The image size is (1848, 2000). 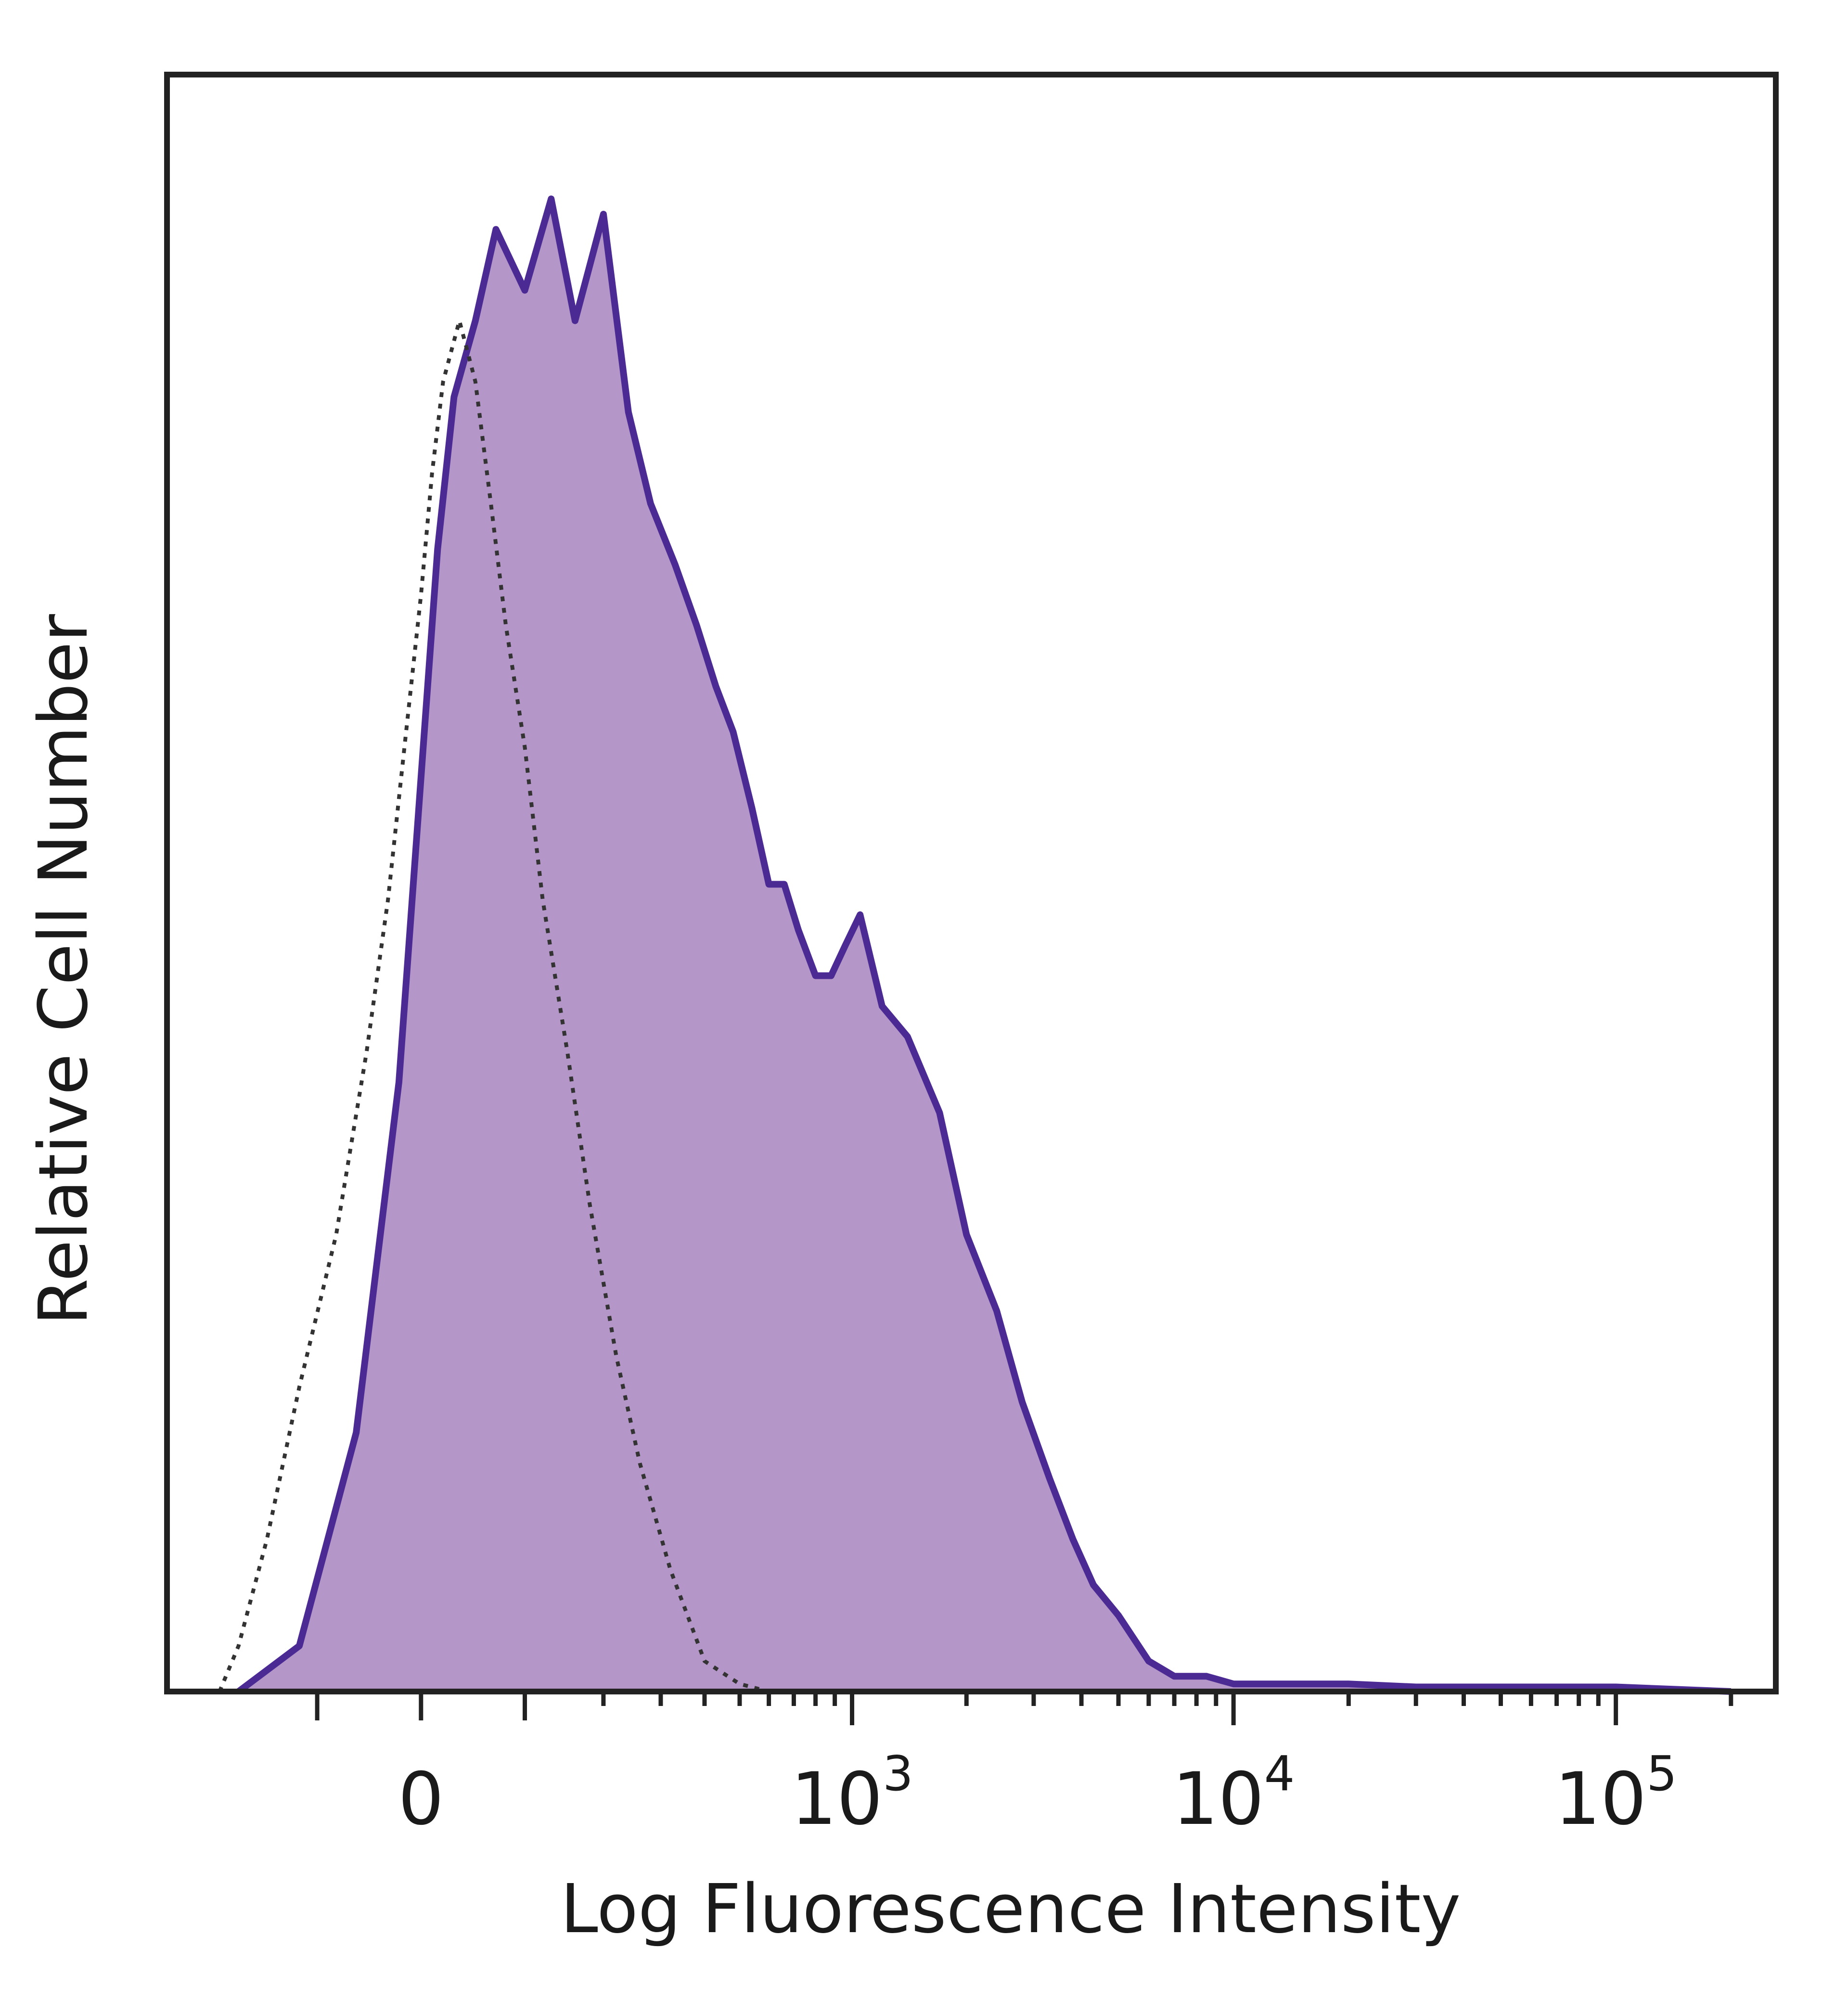 I want to click on x-tick-label-0: 0, so click(x=421, y=1799).